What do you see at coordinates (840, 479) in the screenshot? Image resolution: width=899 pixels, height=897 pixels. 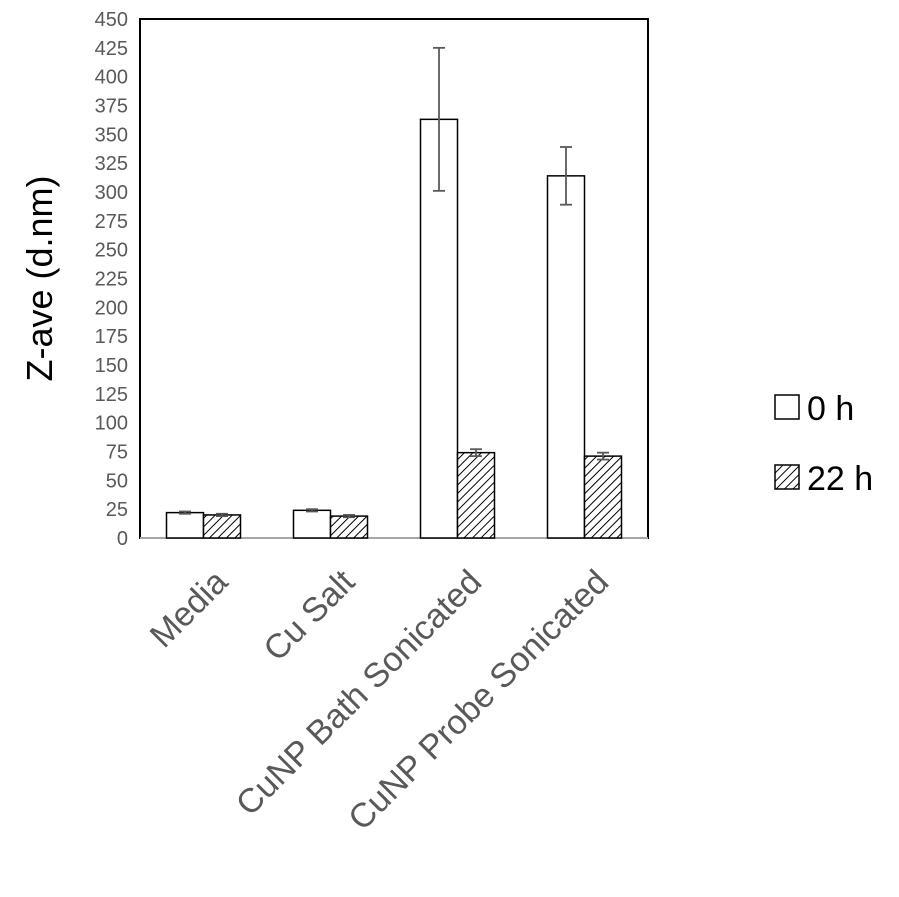 I see `legend-label: 22 h` at bounding box center [840, 479].